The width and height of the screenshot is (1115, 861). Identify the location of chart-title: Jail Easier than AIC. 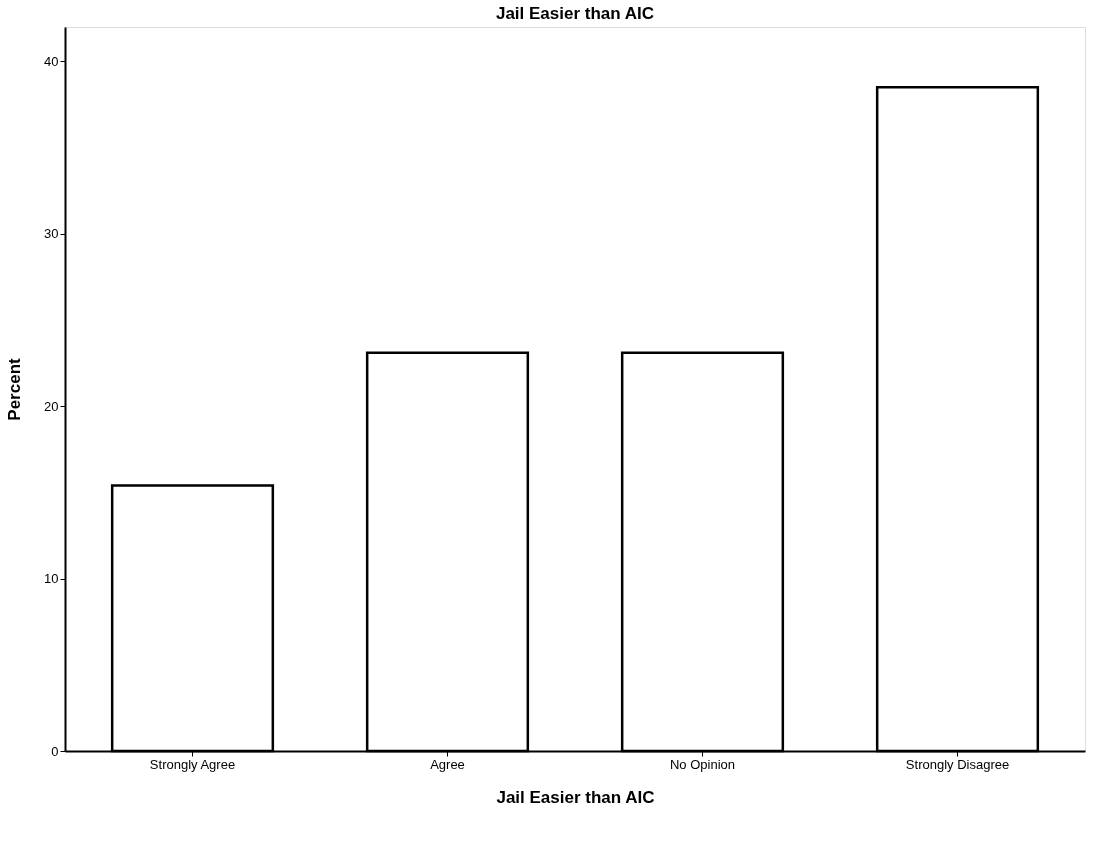
(575, 13).